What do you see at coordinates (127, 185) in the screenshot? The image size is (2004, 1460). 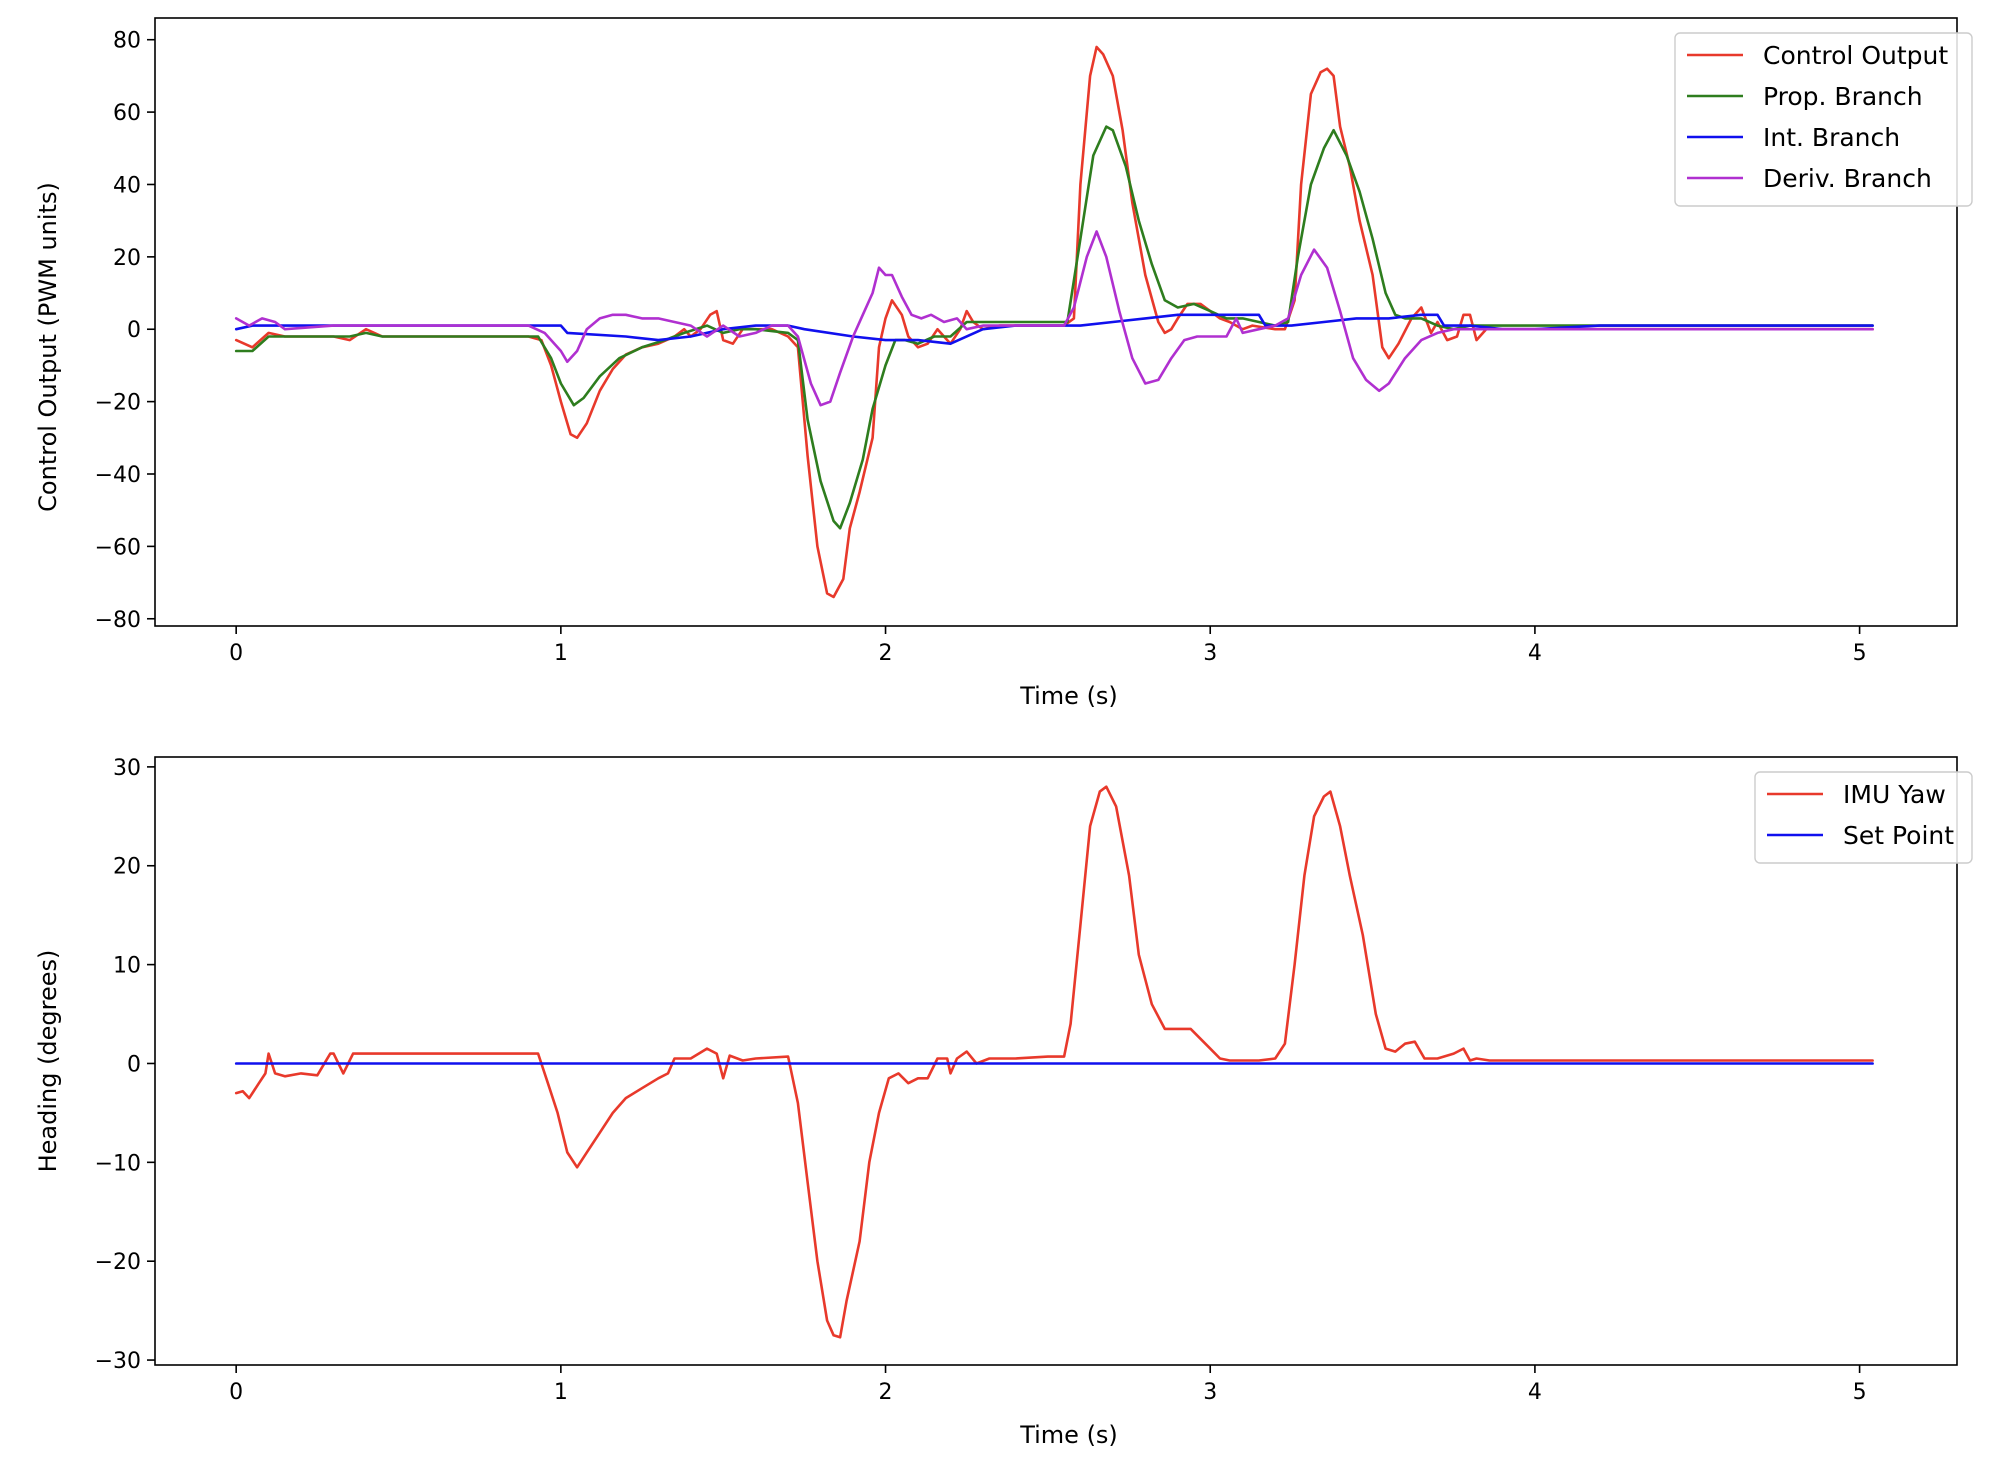 I see `control-output-y-tick-label: 40` at bounding box center [127, 185].